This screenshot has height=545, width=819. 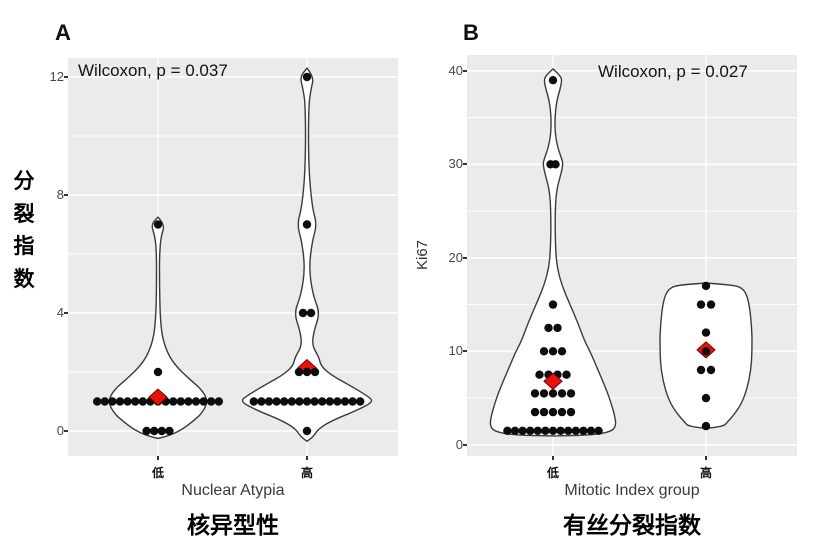 What do you see at coordinates (455, 164) in the screenshot?
I see `y-tick-label: 30` at bounding box center [455, 164].